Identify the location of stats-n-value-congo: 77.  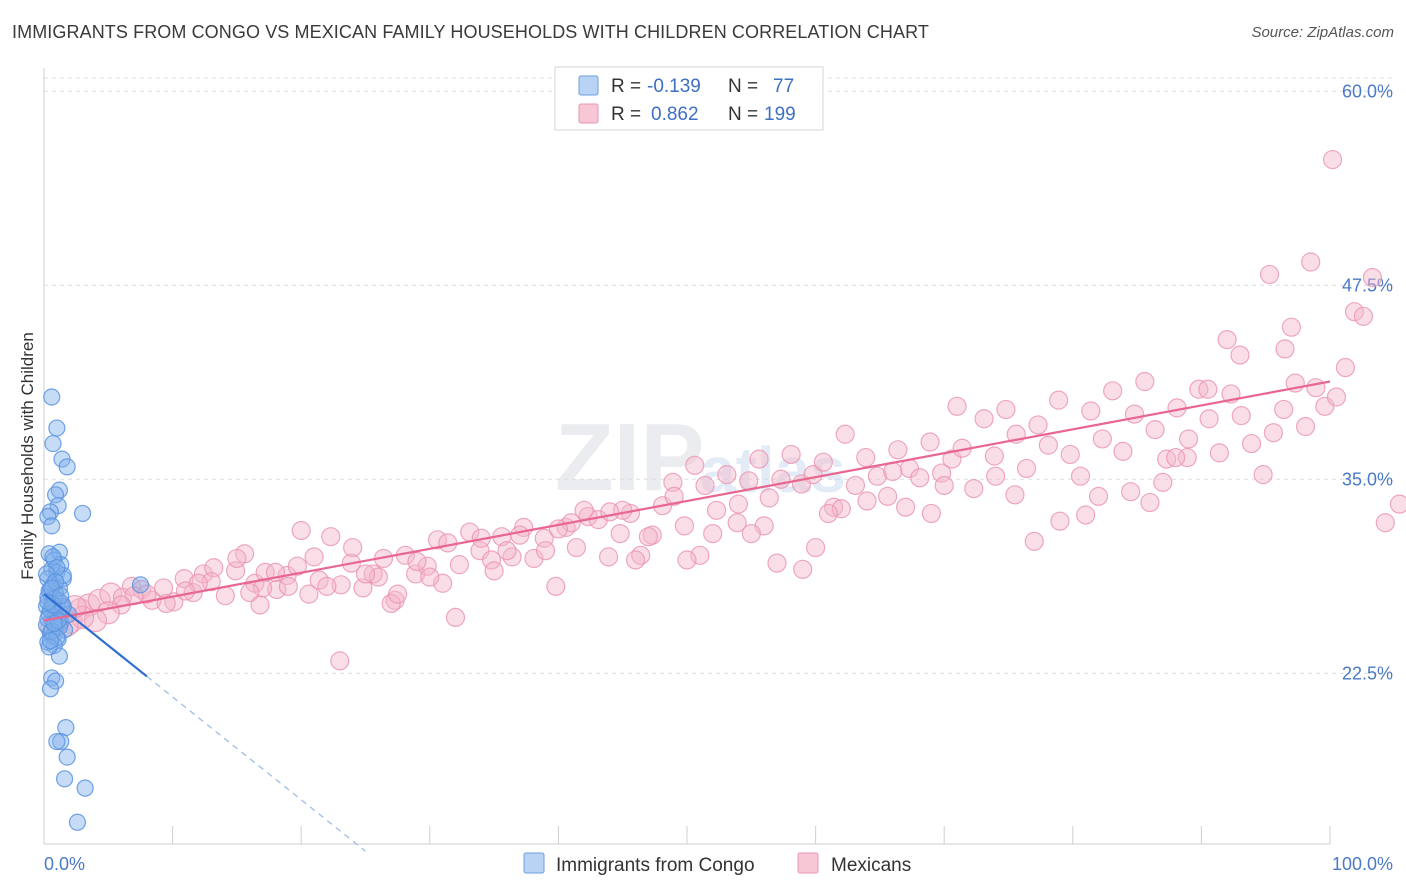
(783, 86).